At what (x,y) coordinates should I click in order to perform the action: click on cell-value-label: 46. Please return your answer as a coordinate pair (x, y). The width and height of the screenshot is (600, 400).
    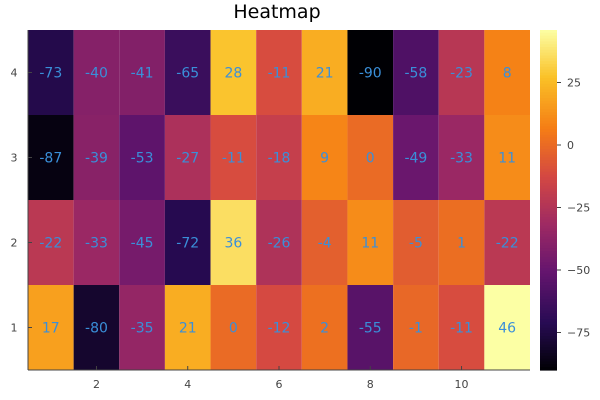
    Looking at the image, I should click on (507, 329).